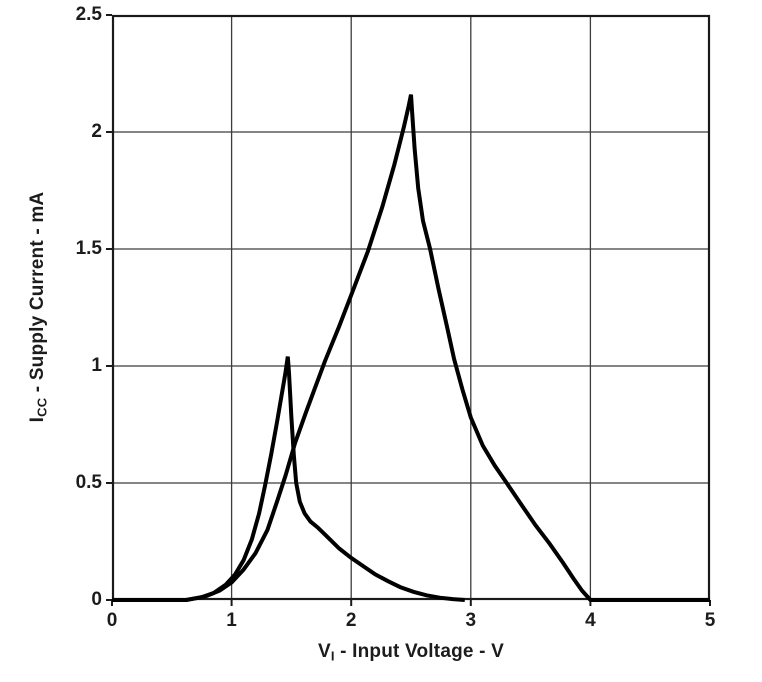 This screenshot has height=682, width=762. Describe the element at coordinates (37, 419) in the screenshot. I see `y-axis-title-symbol: I` at that location.